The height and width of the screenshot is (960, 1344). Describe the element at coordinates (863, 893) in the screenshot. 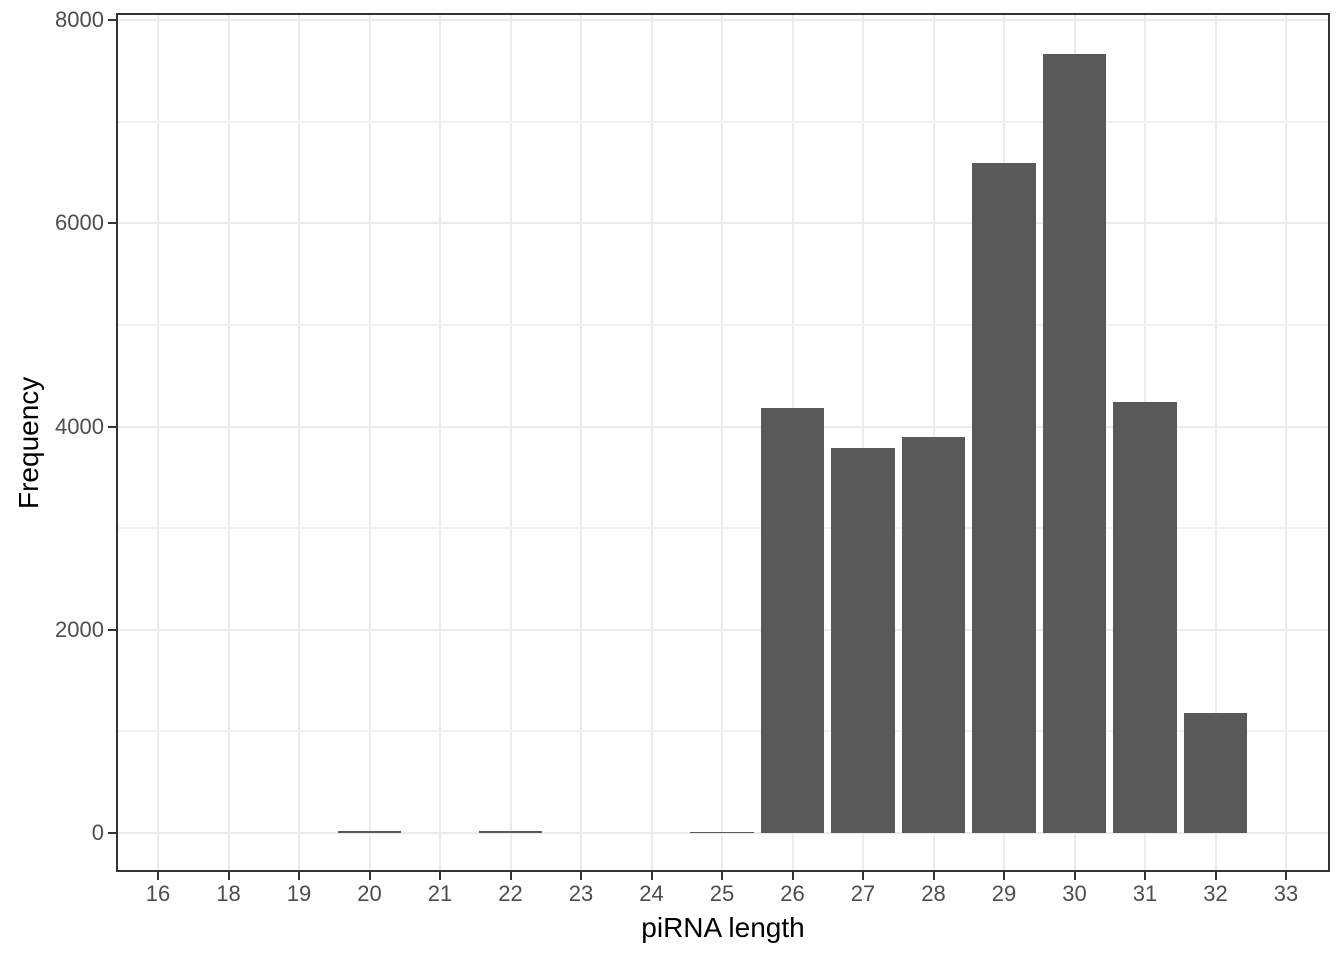

I see `x-tick-label: 27` at that location.